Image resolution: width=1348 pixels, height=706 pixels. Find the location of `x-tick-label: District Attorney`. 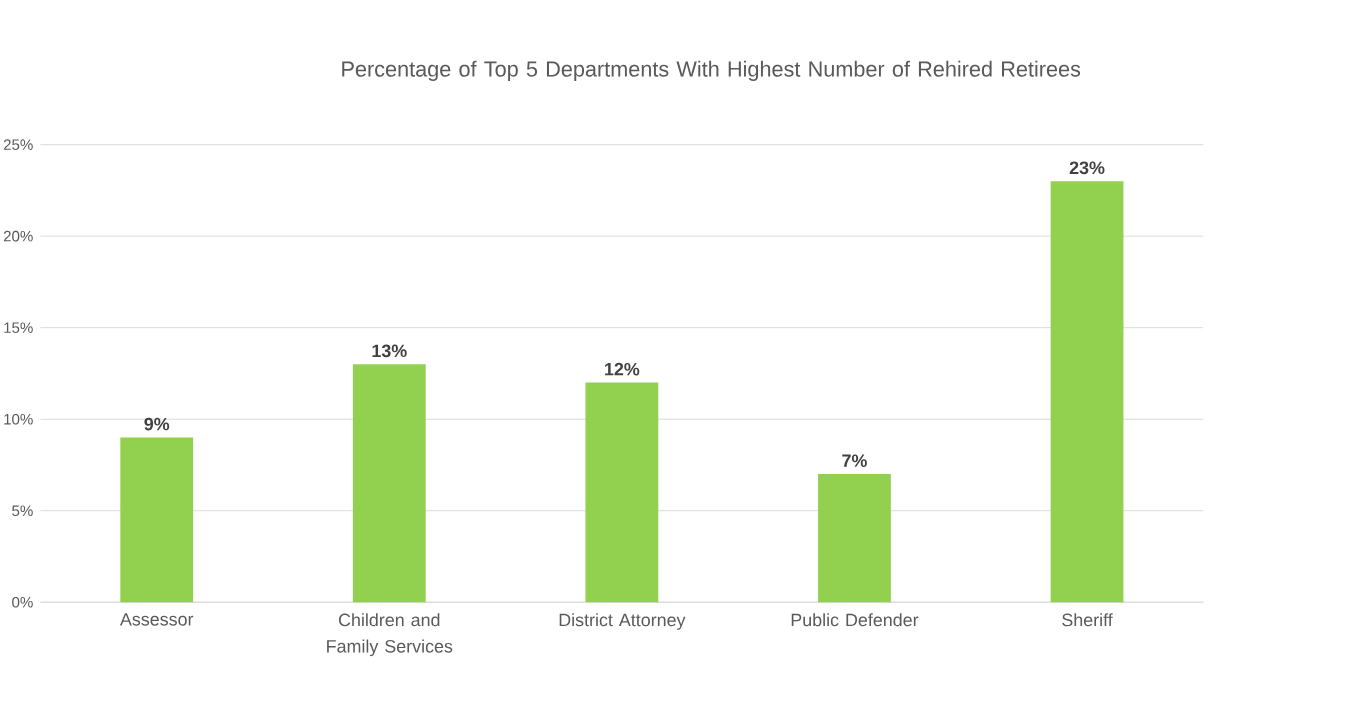

x-tick-label: District Attorney is located at coordinates (622, 621).